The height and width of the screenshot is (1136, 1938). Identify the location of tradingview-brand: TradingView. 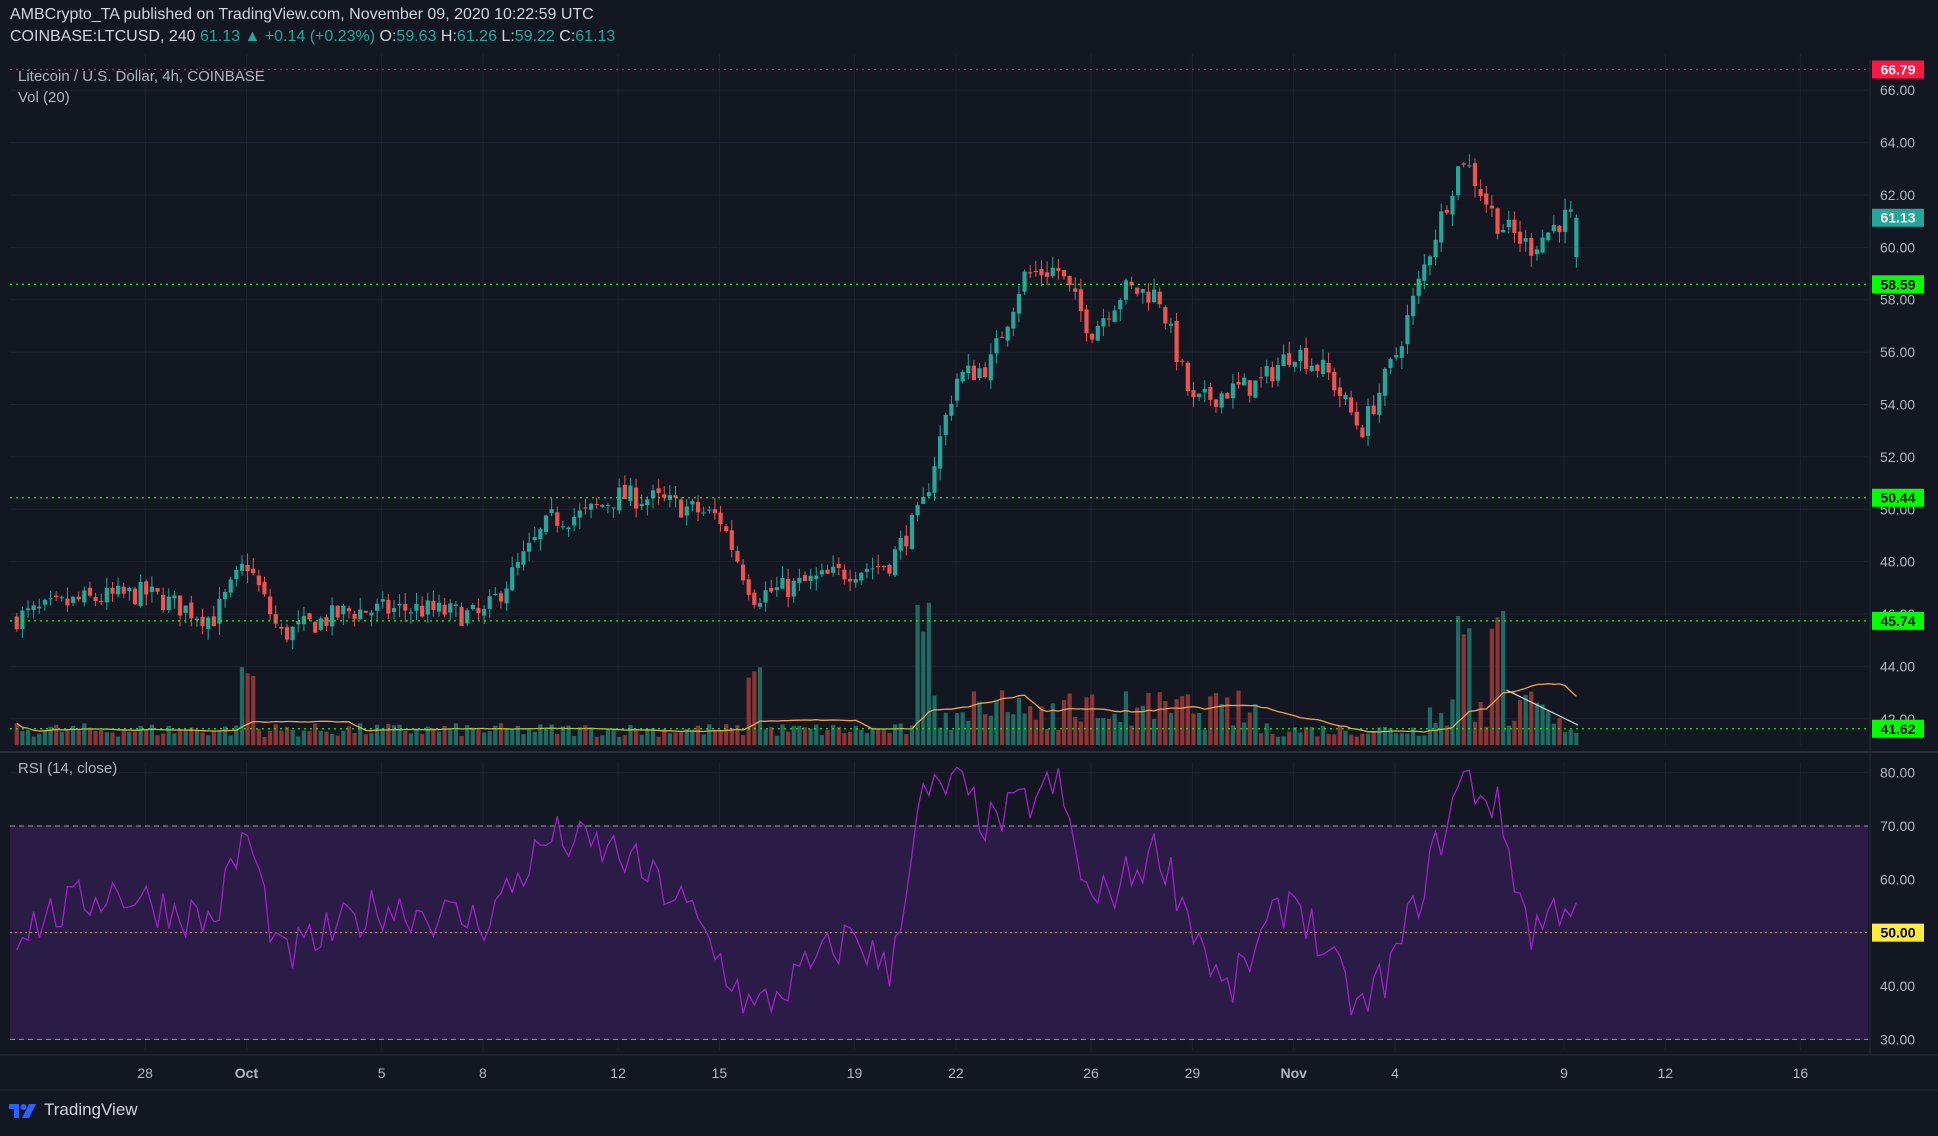
(73, 1110).